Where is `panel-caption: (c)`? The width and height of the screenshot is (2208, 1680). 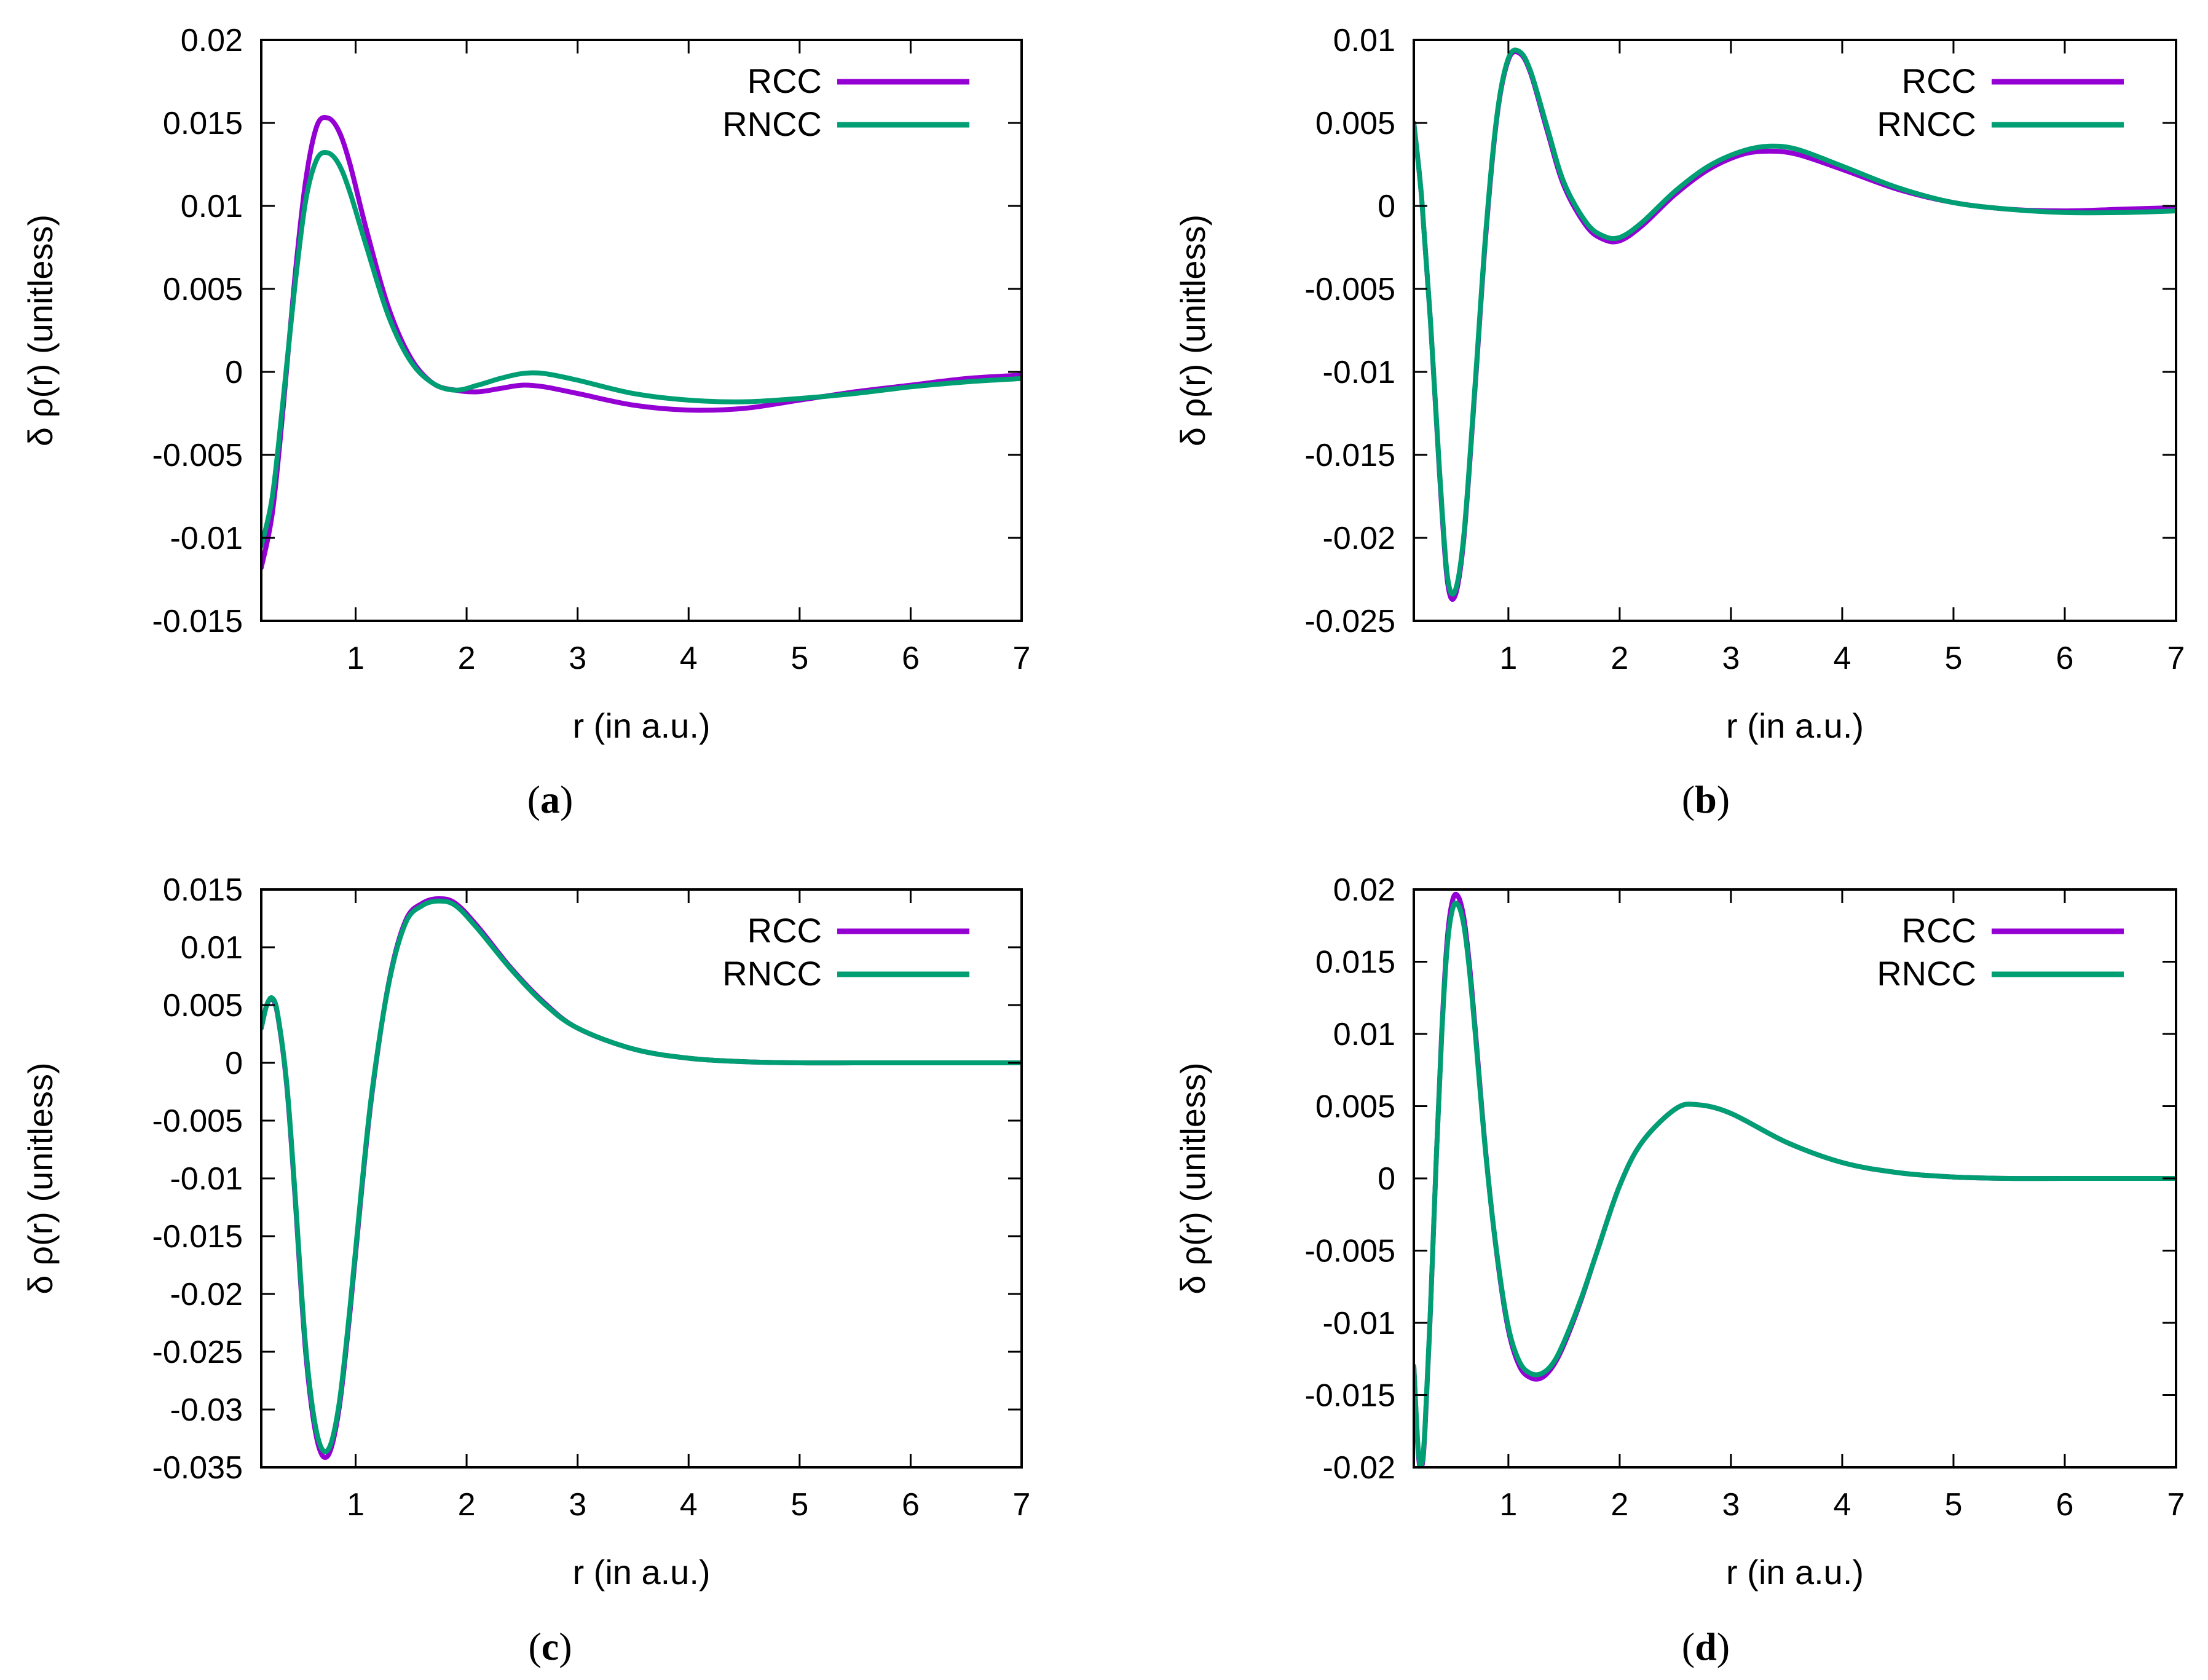
panel-caption: (c) is located at coordinates (550, 1646).